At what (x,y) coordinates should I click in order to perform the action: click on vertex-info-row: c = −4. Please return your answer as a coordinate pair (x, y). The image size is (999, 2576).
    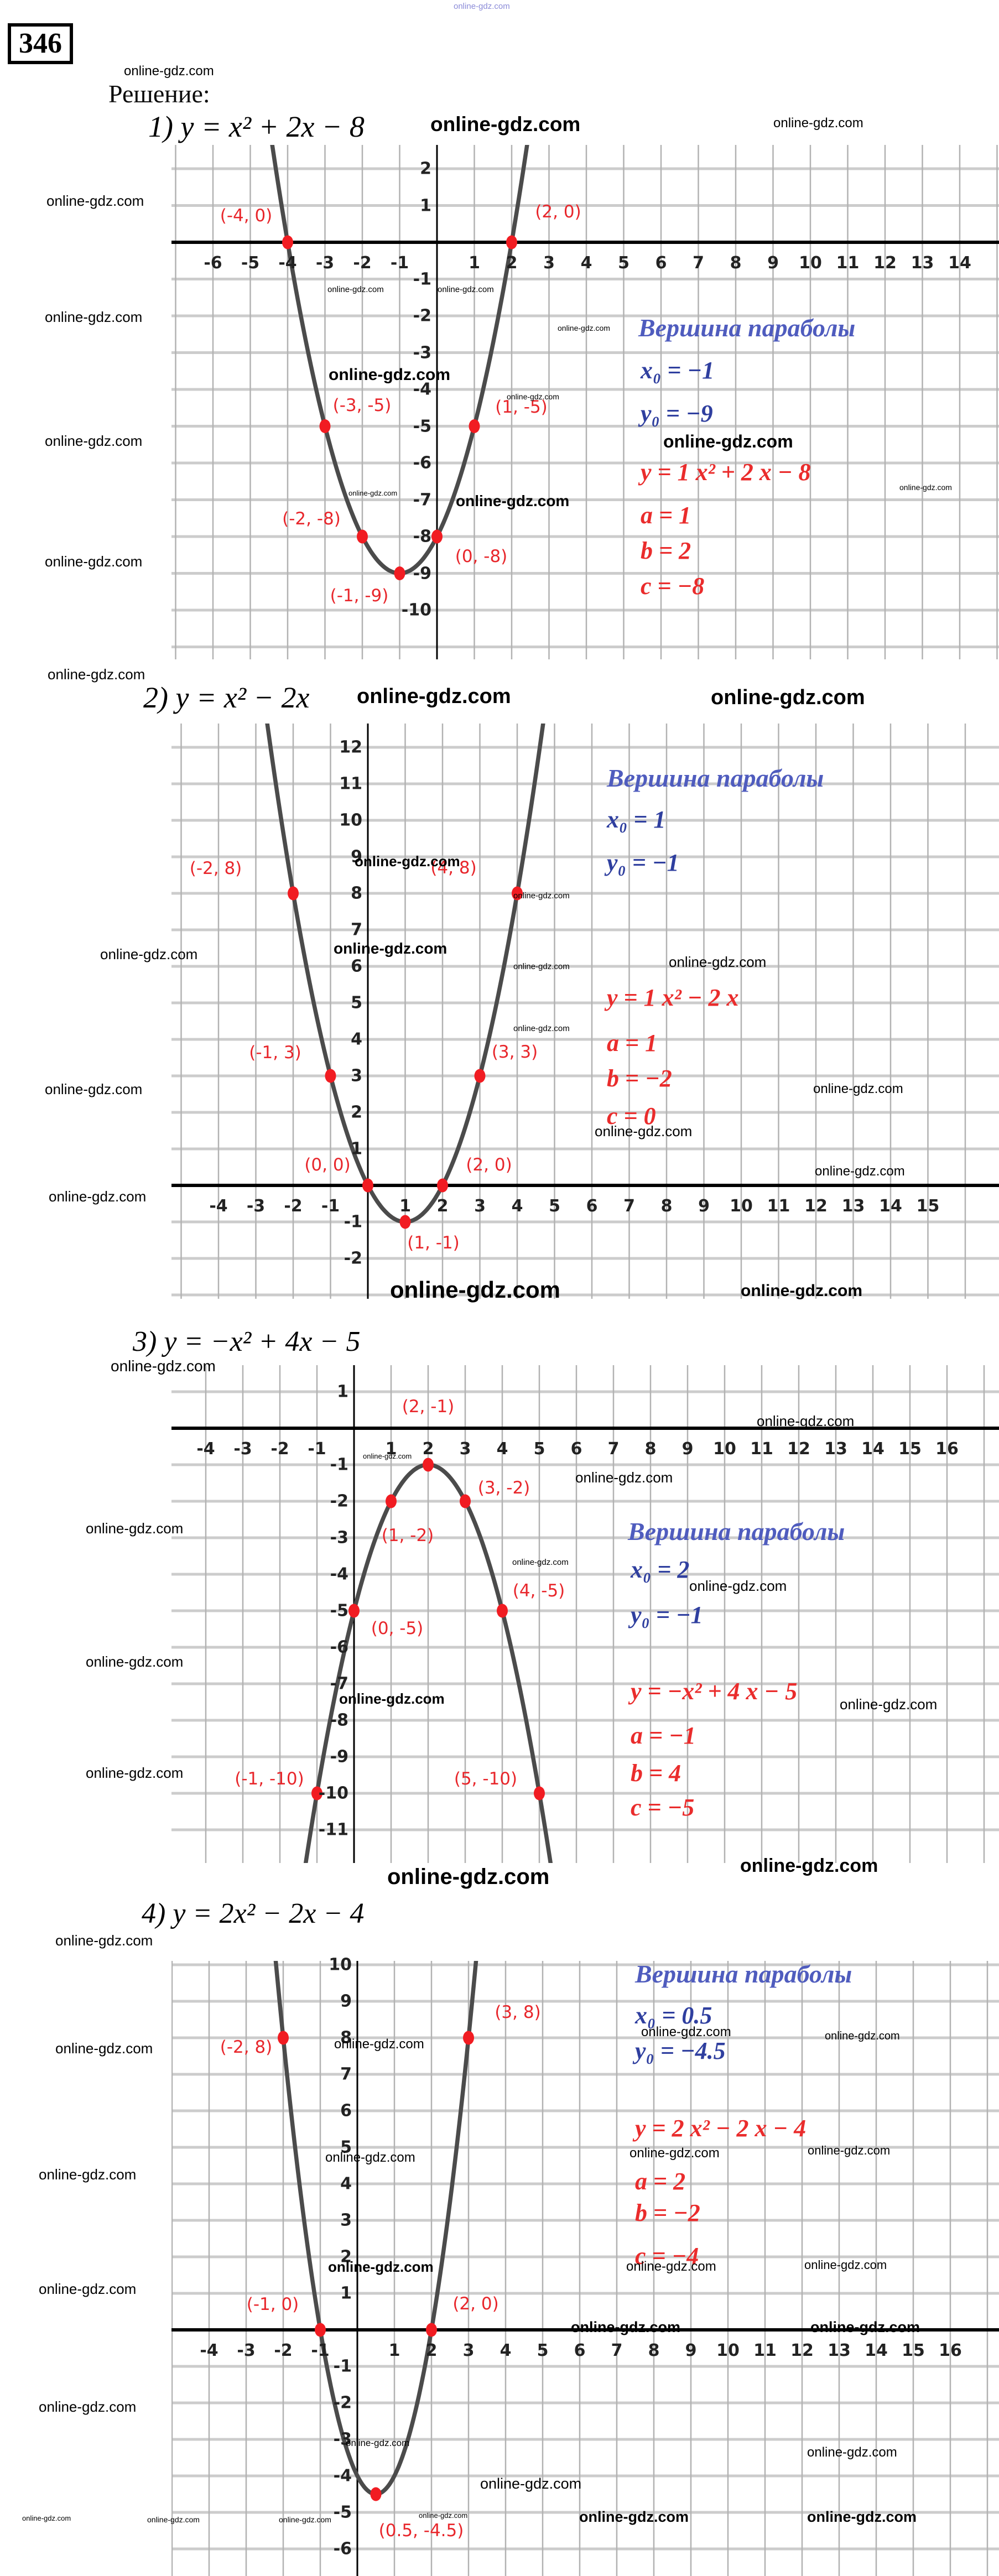
    Looking at the image, I should click on (667, 2256).